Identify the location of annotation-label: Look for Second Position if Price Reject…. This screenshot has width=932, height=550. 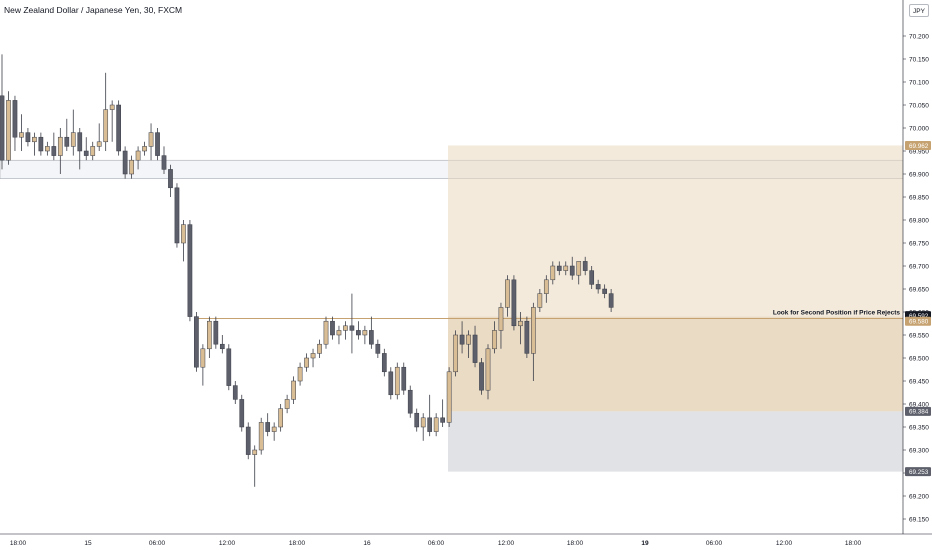
(837, 312).